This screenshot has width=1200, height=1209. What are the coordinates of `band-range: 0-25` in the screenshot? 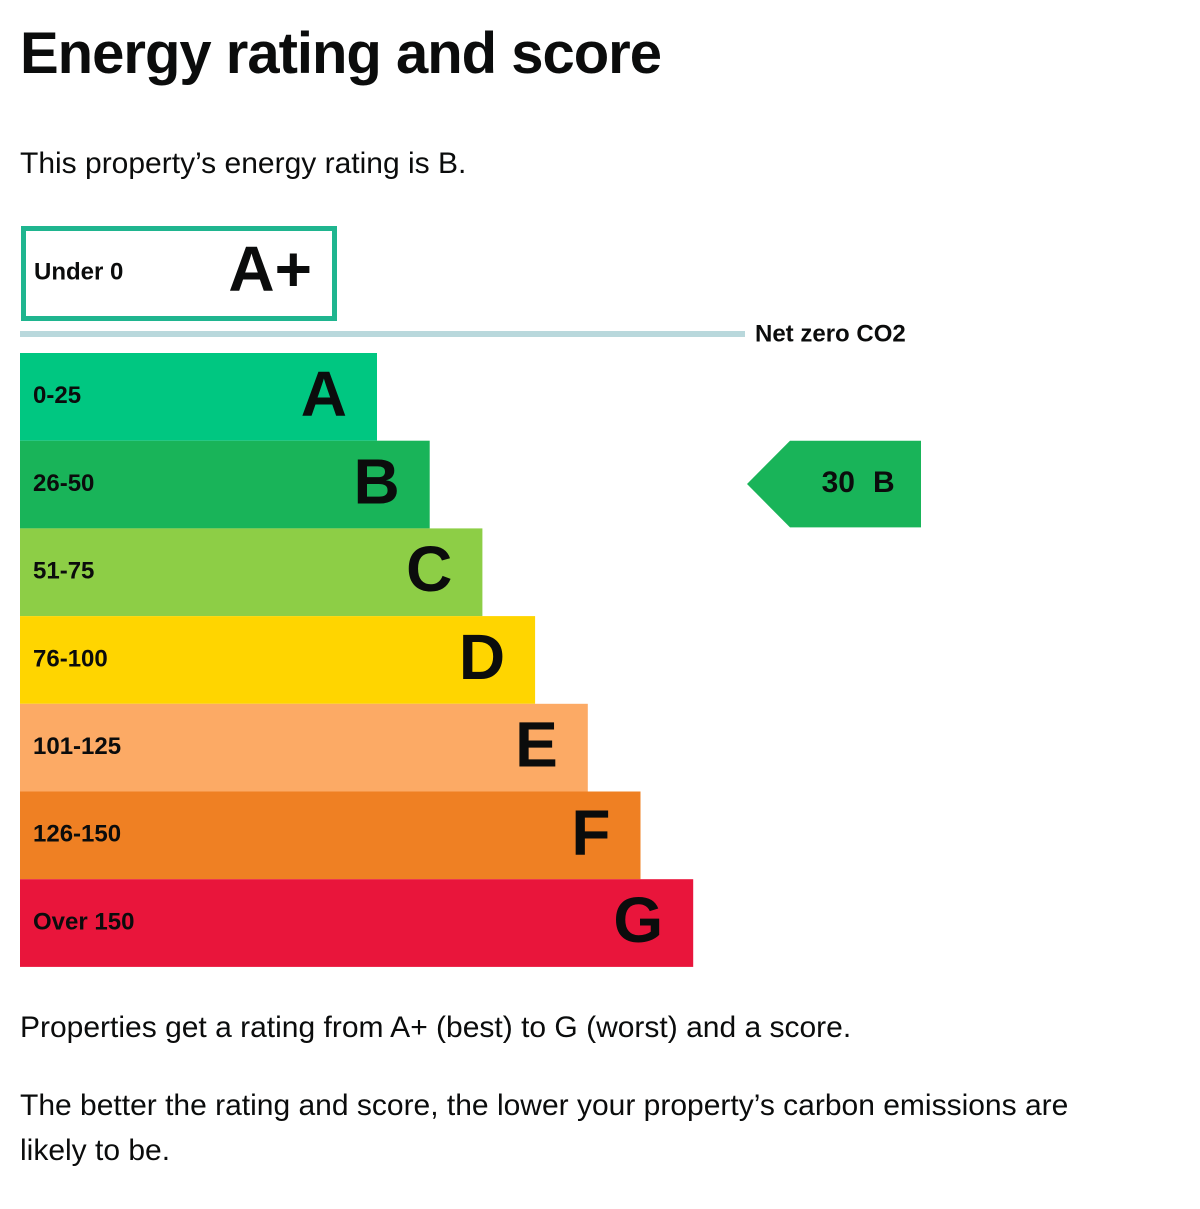 It's located at (57, 395).